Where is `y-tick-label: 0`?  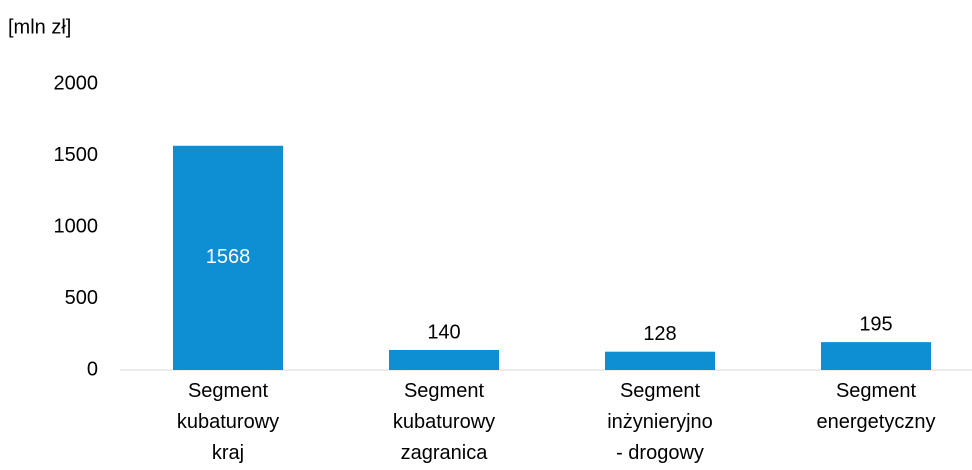
y-tick-label: 0 is located at coordinates (92, 369).